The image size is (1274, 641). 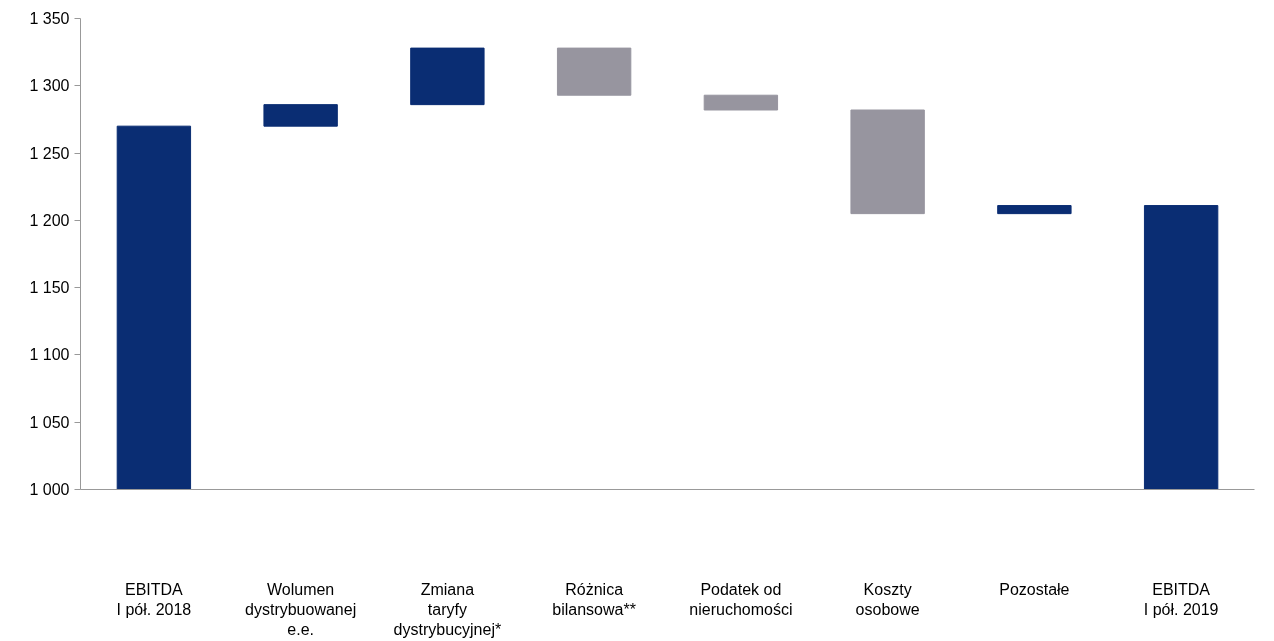 What do you see at coordinates (1034, 589) in the screenshot?
I see `x-tick-label: Pozostałe` at bounding box center [1034, 589].